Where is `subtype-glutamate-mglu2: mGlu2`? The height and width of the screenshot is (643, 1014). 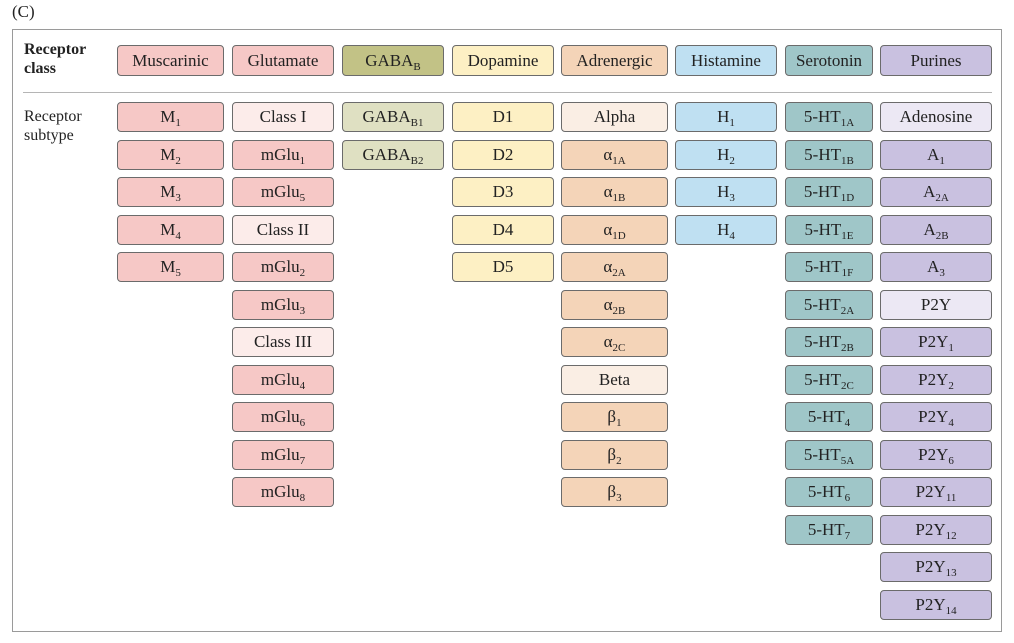
subtype-glutamate-mglu2: mGlu2 is located at coordinates (283, 267).